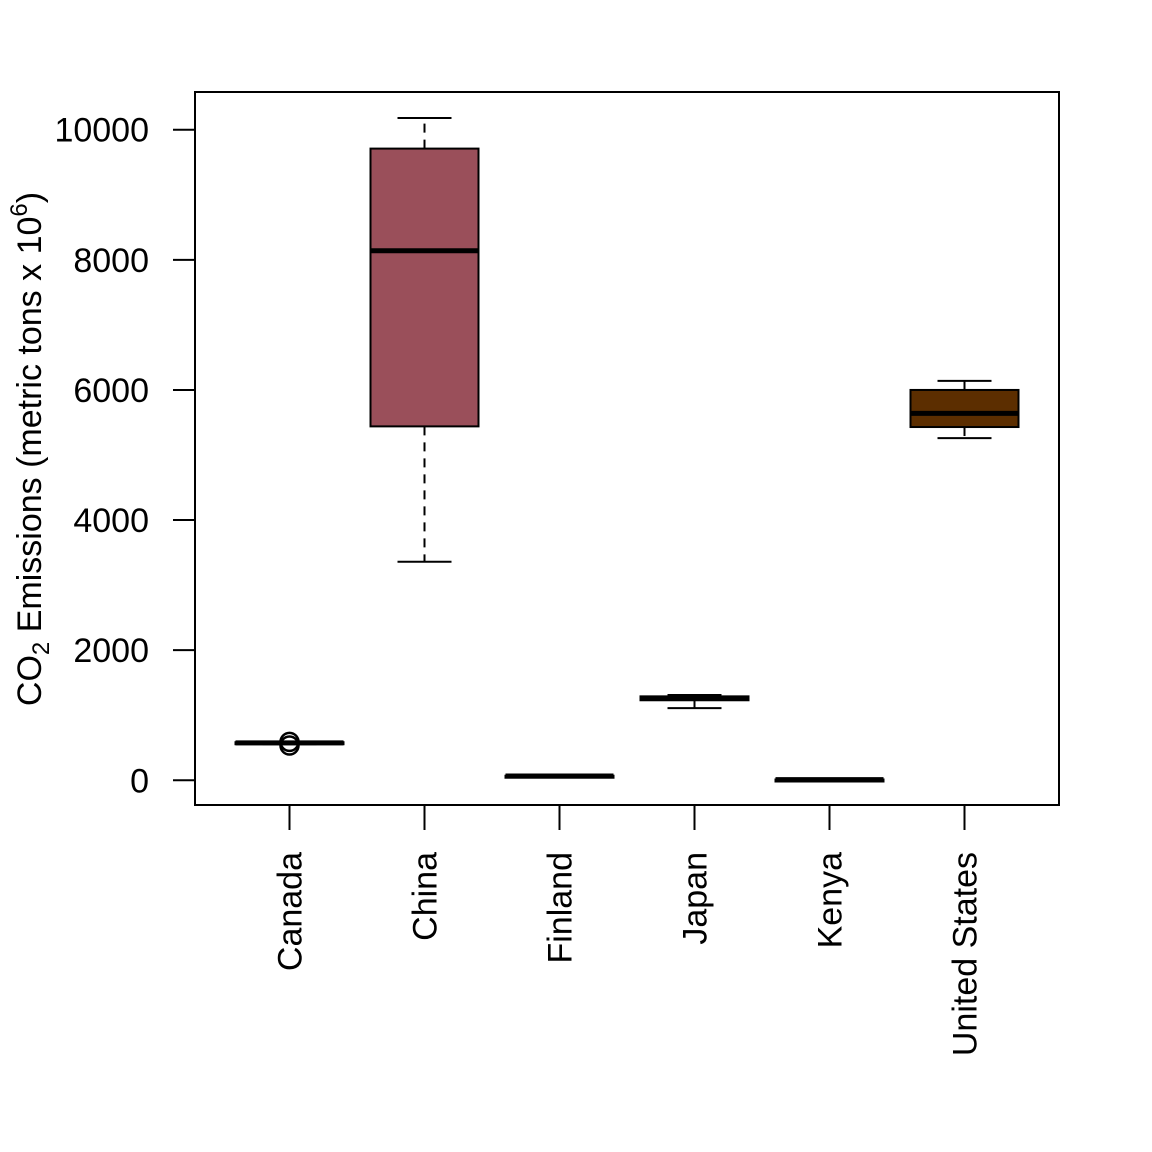 This screenshot has height=1152, width=1152. I want to click on y-label-subscript: 2, so click(41, 648).